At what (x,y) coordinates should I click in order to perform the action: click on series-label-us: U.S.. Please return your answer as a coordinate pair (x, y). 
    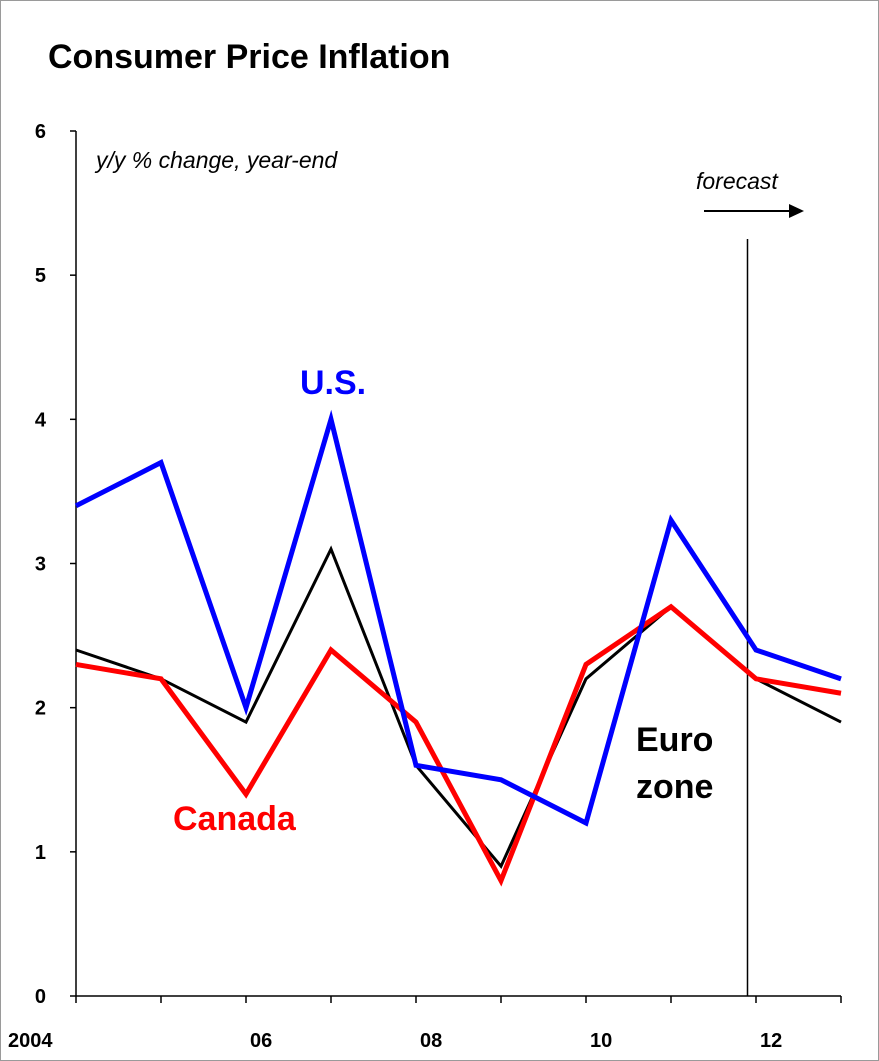
    Looking at the image, I should click on (333, 383).